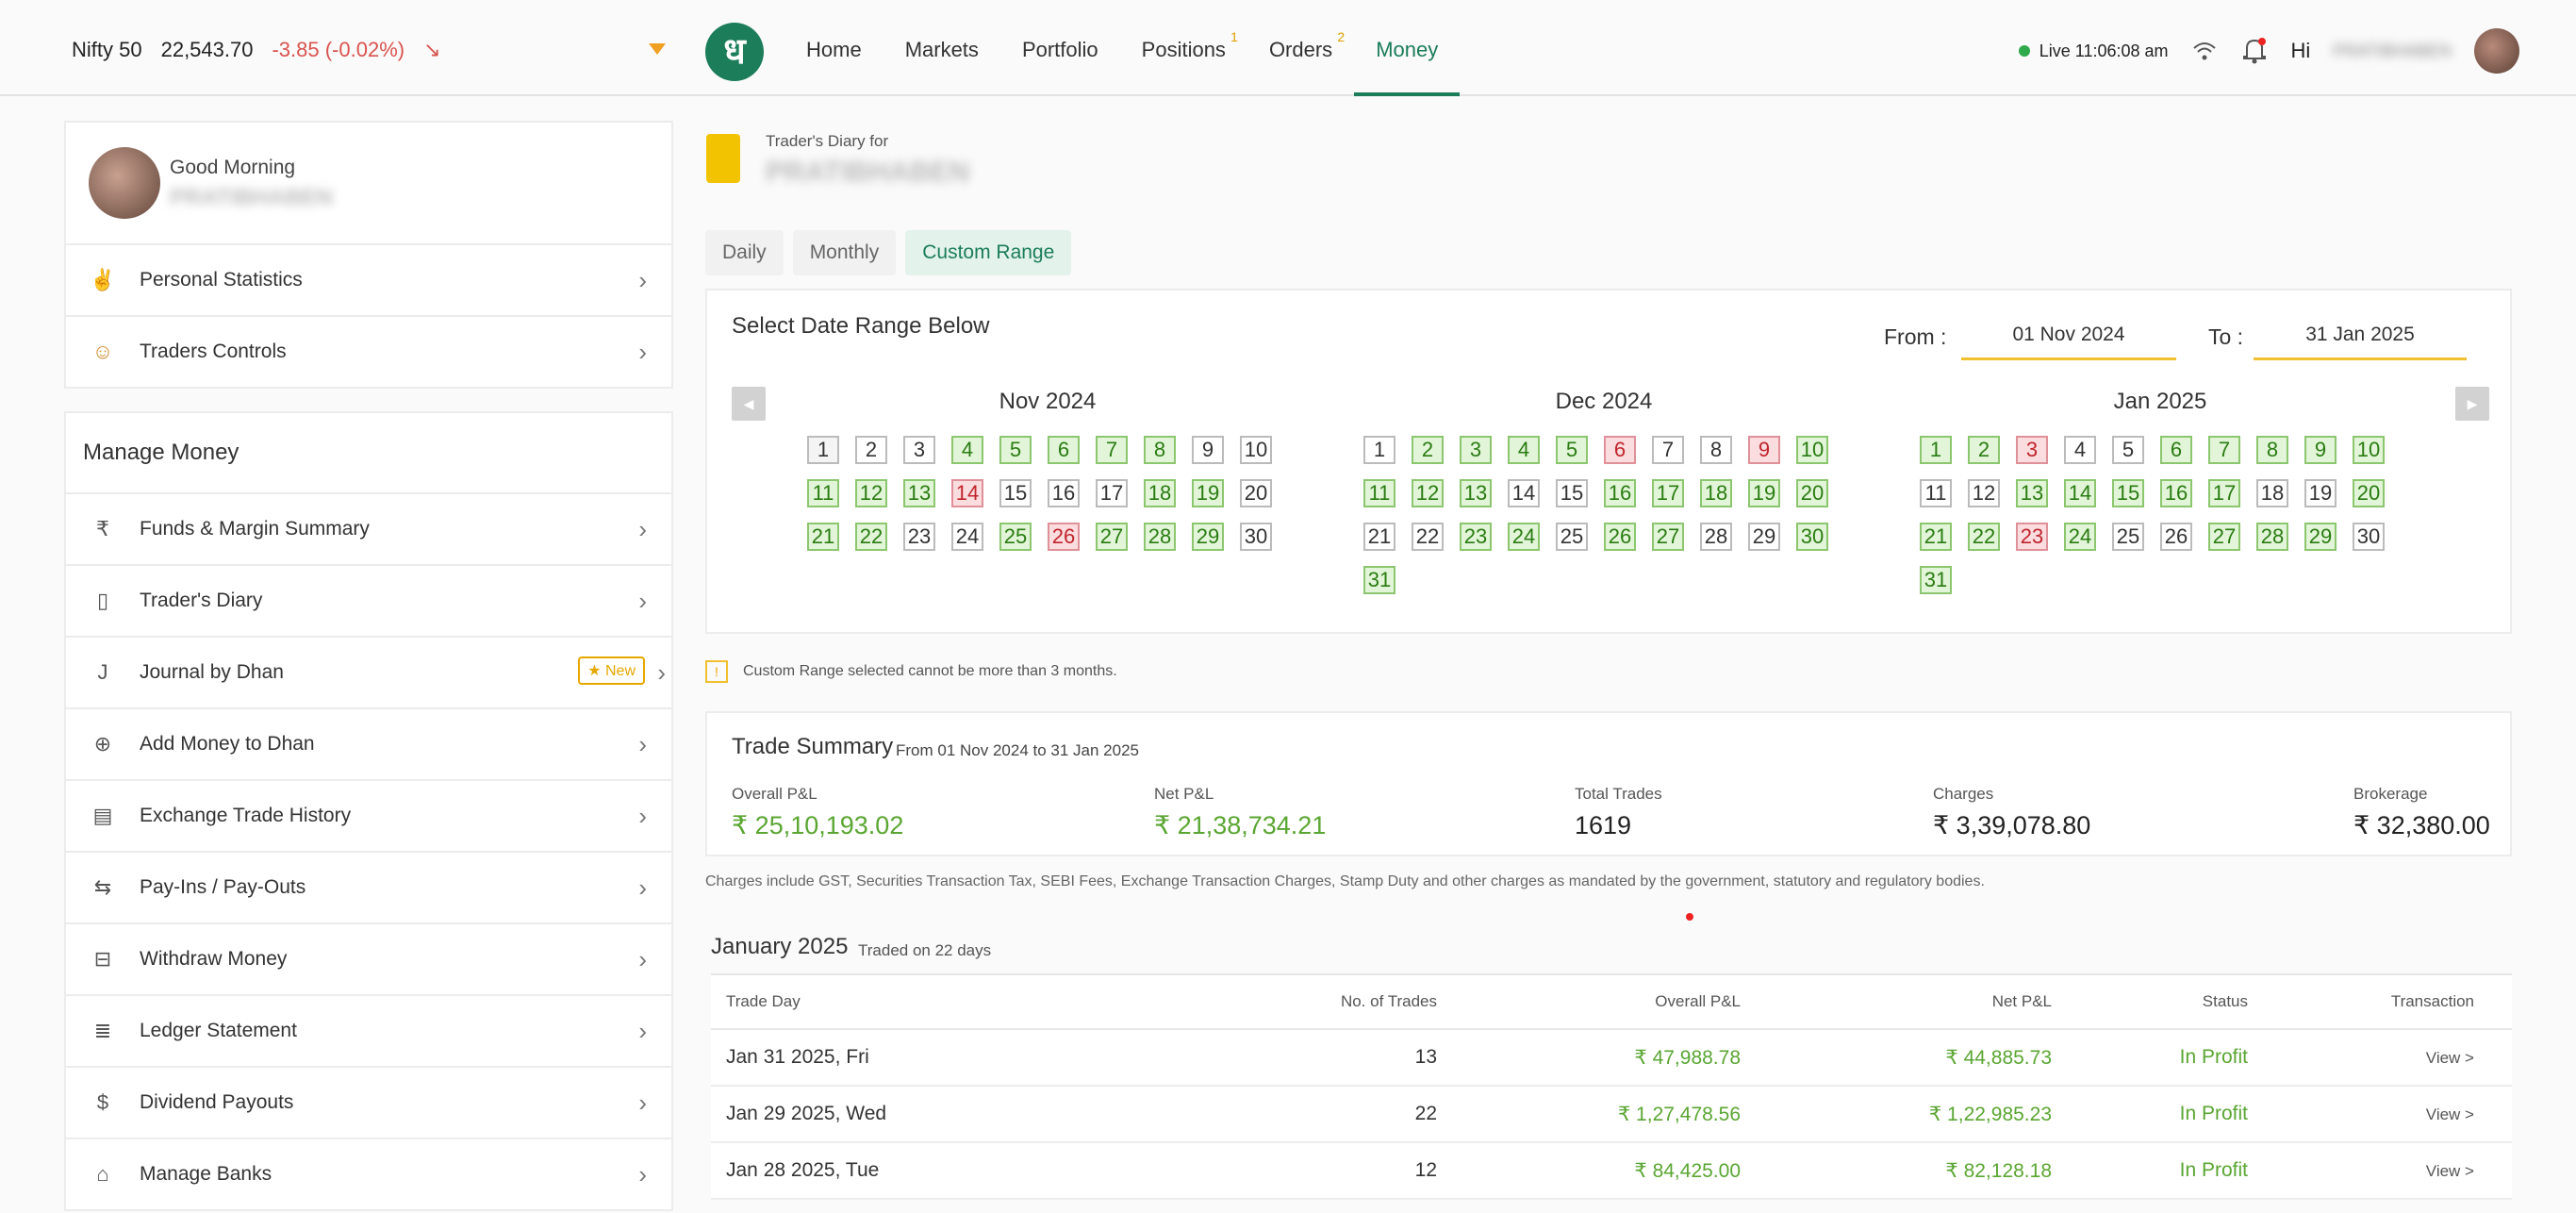 This screenshot has width=2576, height=1213. What do you see at coordinates (744, 252) in the screenshot?
I see `tab-daily: Daily` at bounding box center [744, 252].